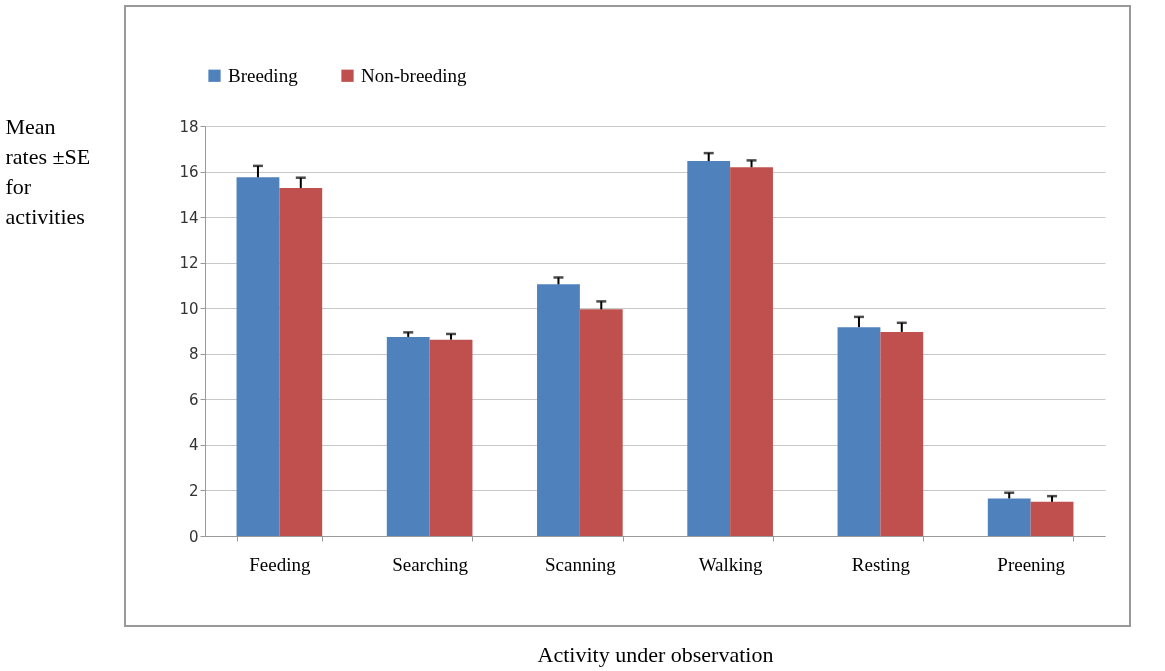 The width and height of the screenshot is (1165, 671). I want to click on x-tick-label: Scanning, so click(581, 564).